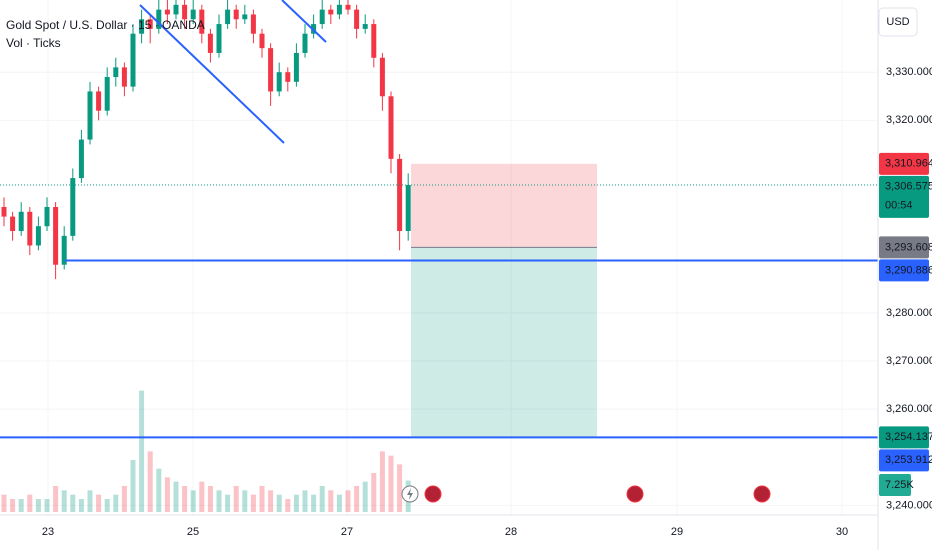 This screenshot has width=932, height=550. I want to click on target-zone, so click(504, 342).